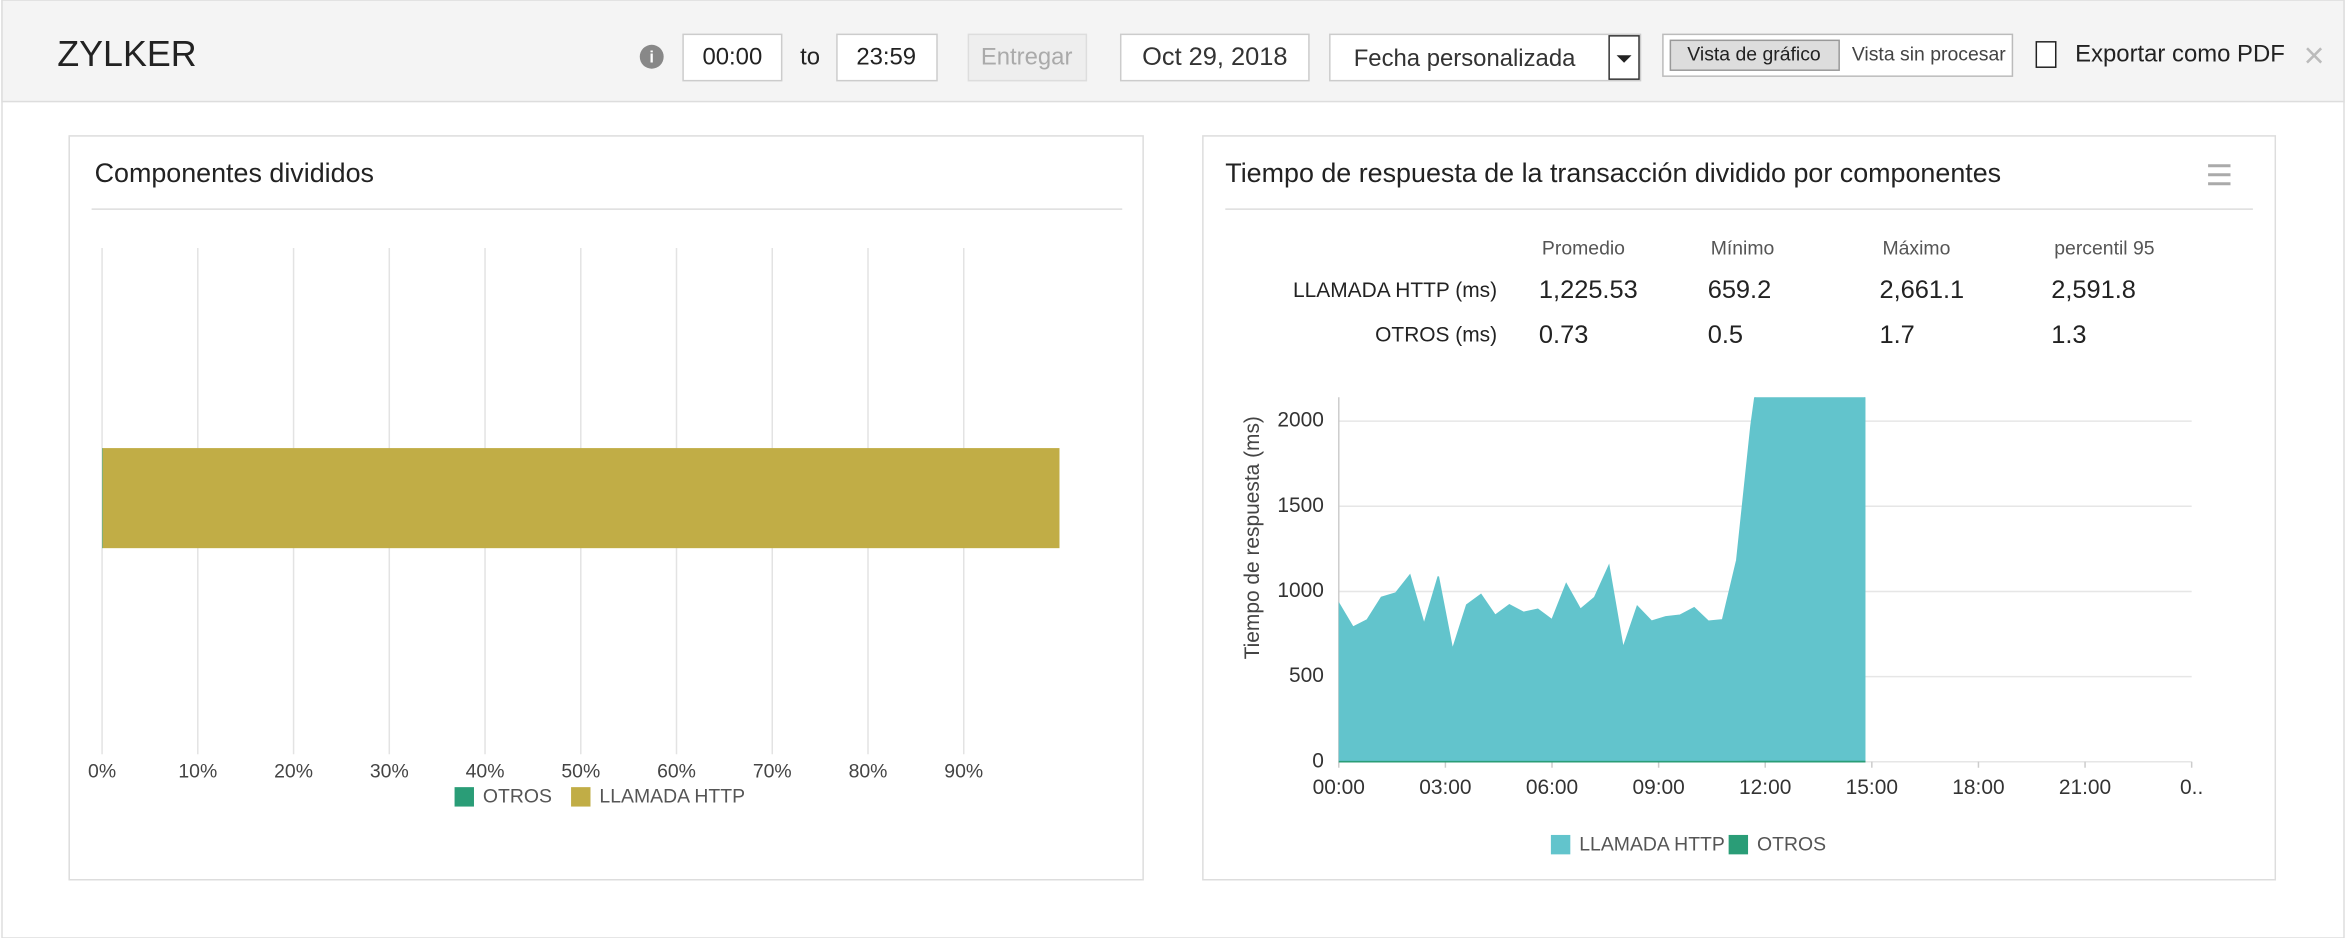  I want to click on y-tick-label: 1000, so click(1300, 590).